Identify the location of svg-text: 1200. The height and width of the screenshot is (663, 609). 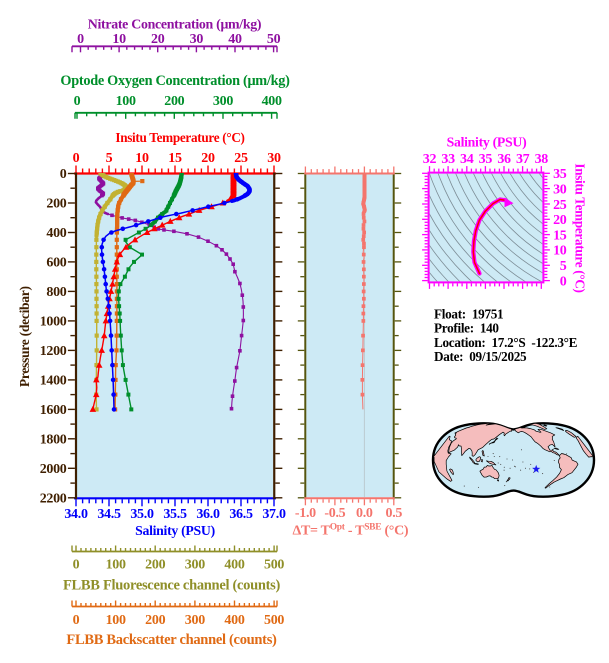
(53, 351).